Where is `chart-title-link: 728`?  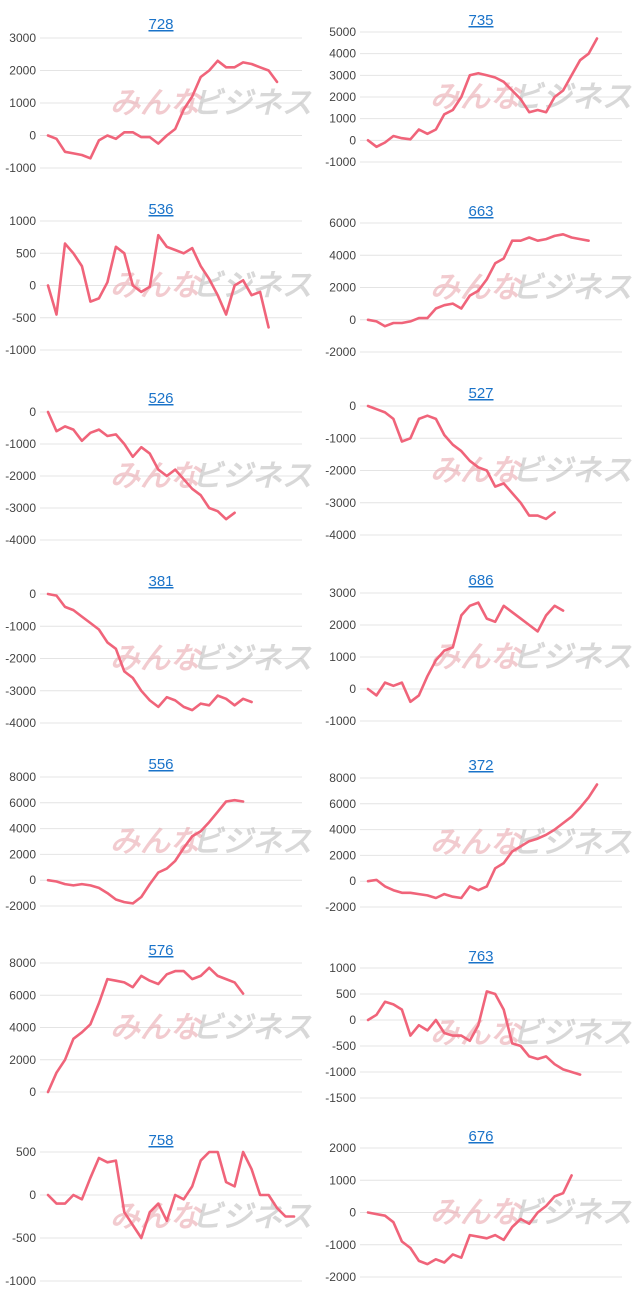
chart-title-link: 728 is located at coordinates (160, 24).